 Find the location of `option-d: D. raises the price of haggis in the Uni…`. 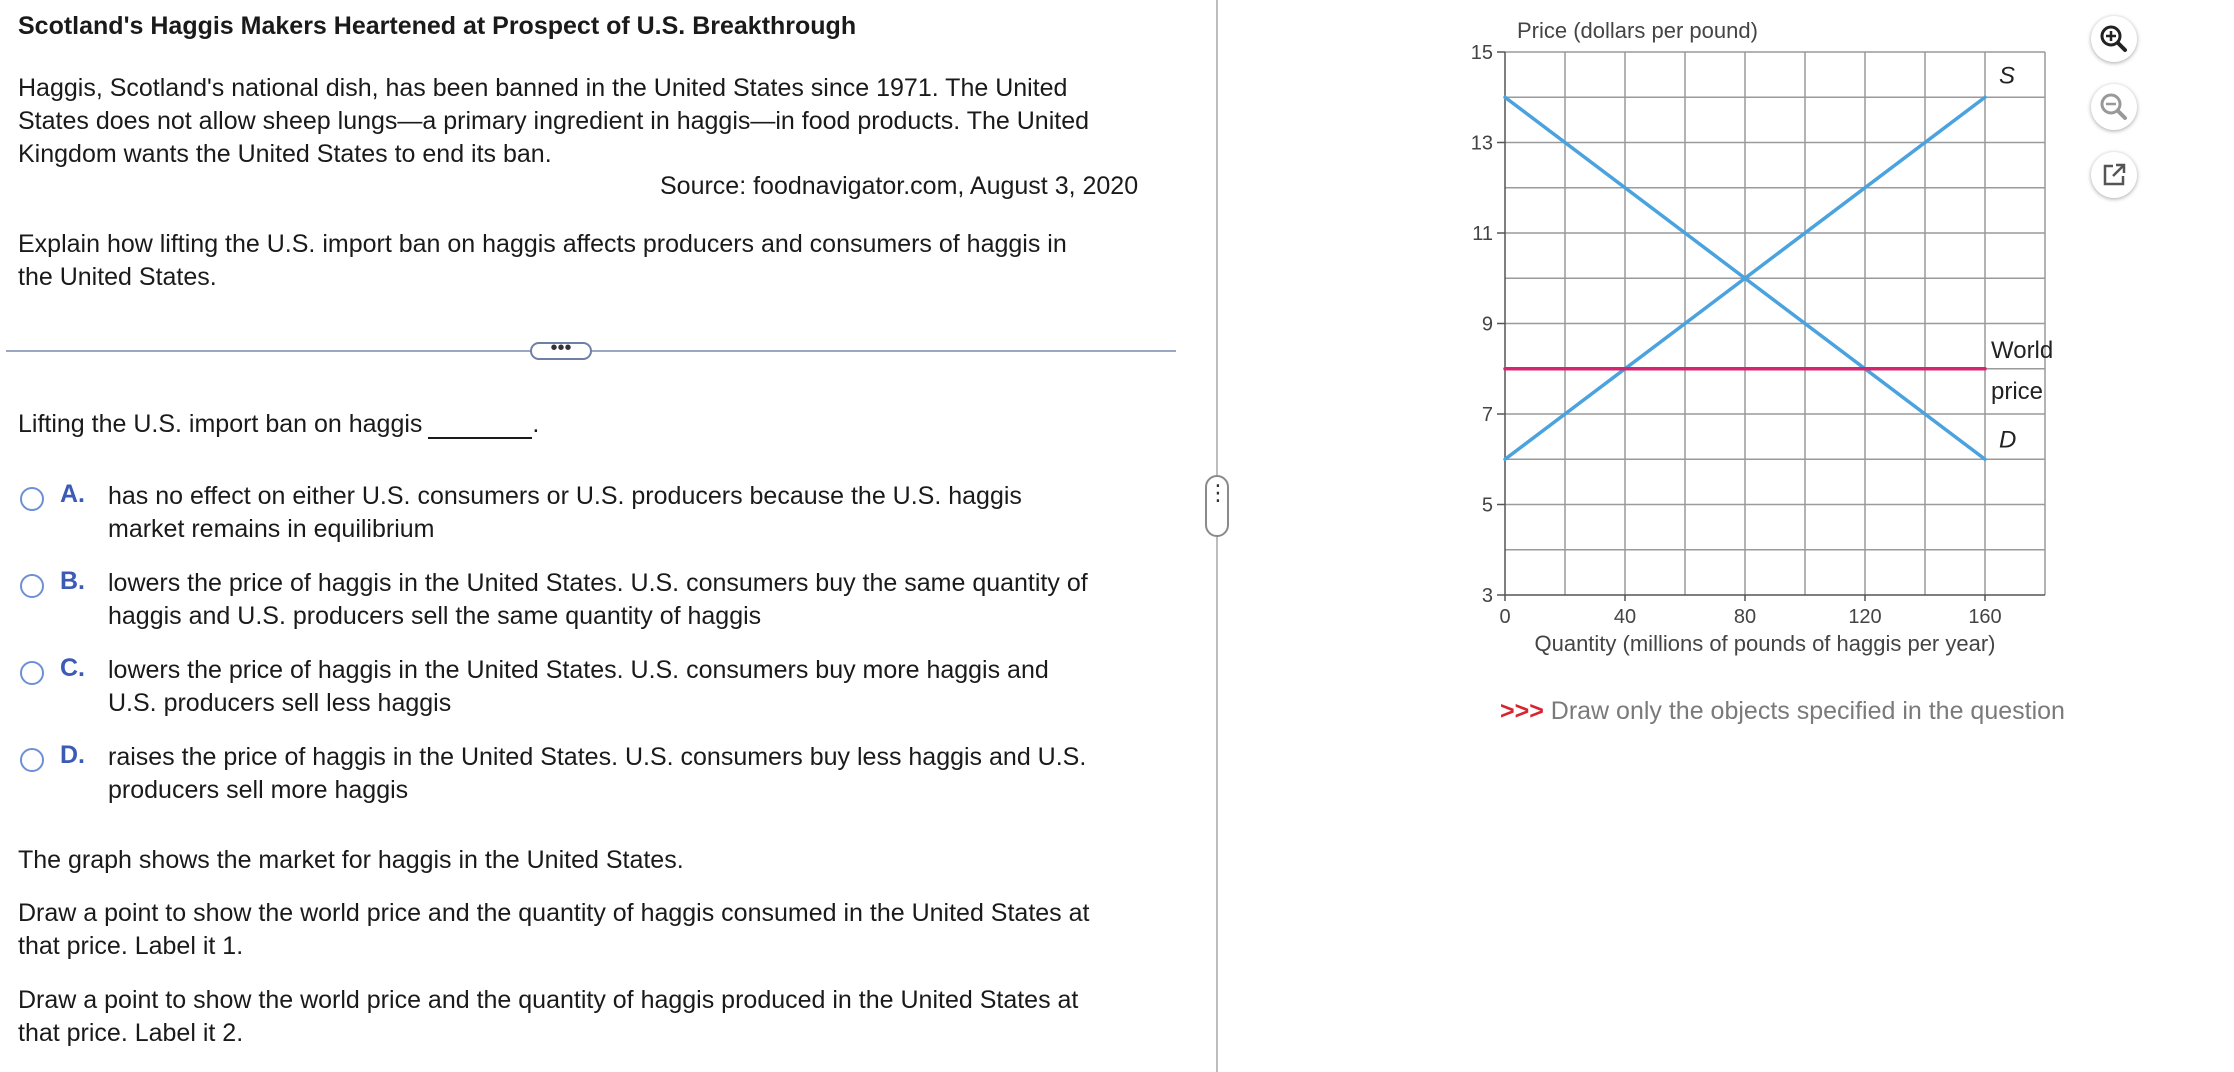

option-d: D. raises the price of haggis in the Uni… is located at coordinates (600, 776).